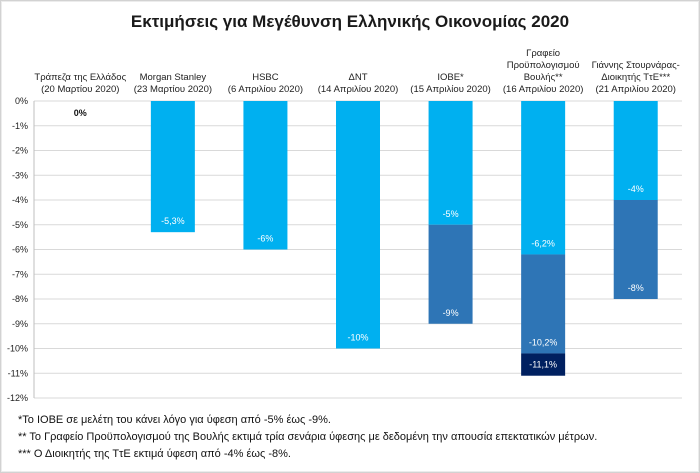 The image size is (700, 473). Describe the element at coordinates (543, 89) in the screenshot. I see `category-label: (16 Απριλίου 2020)` at that location.